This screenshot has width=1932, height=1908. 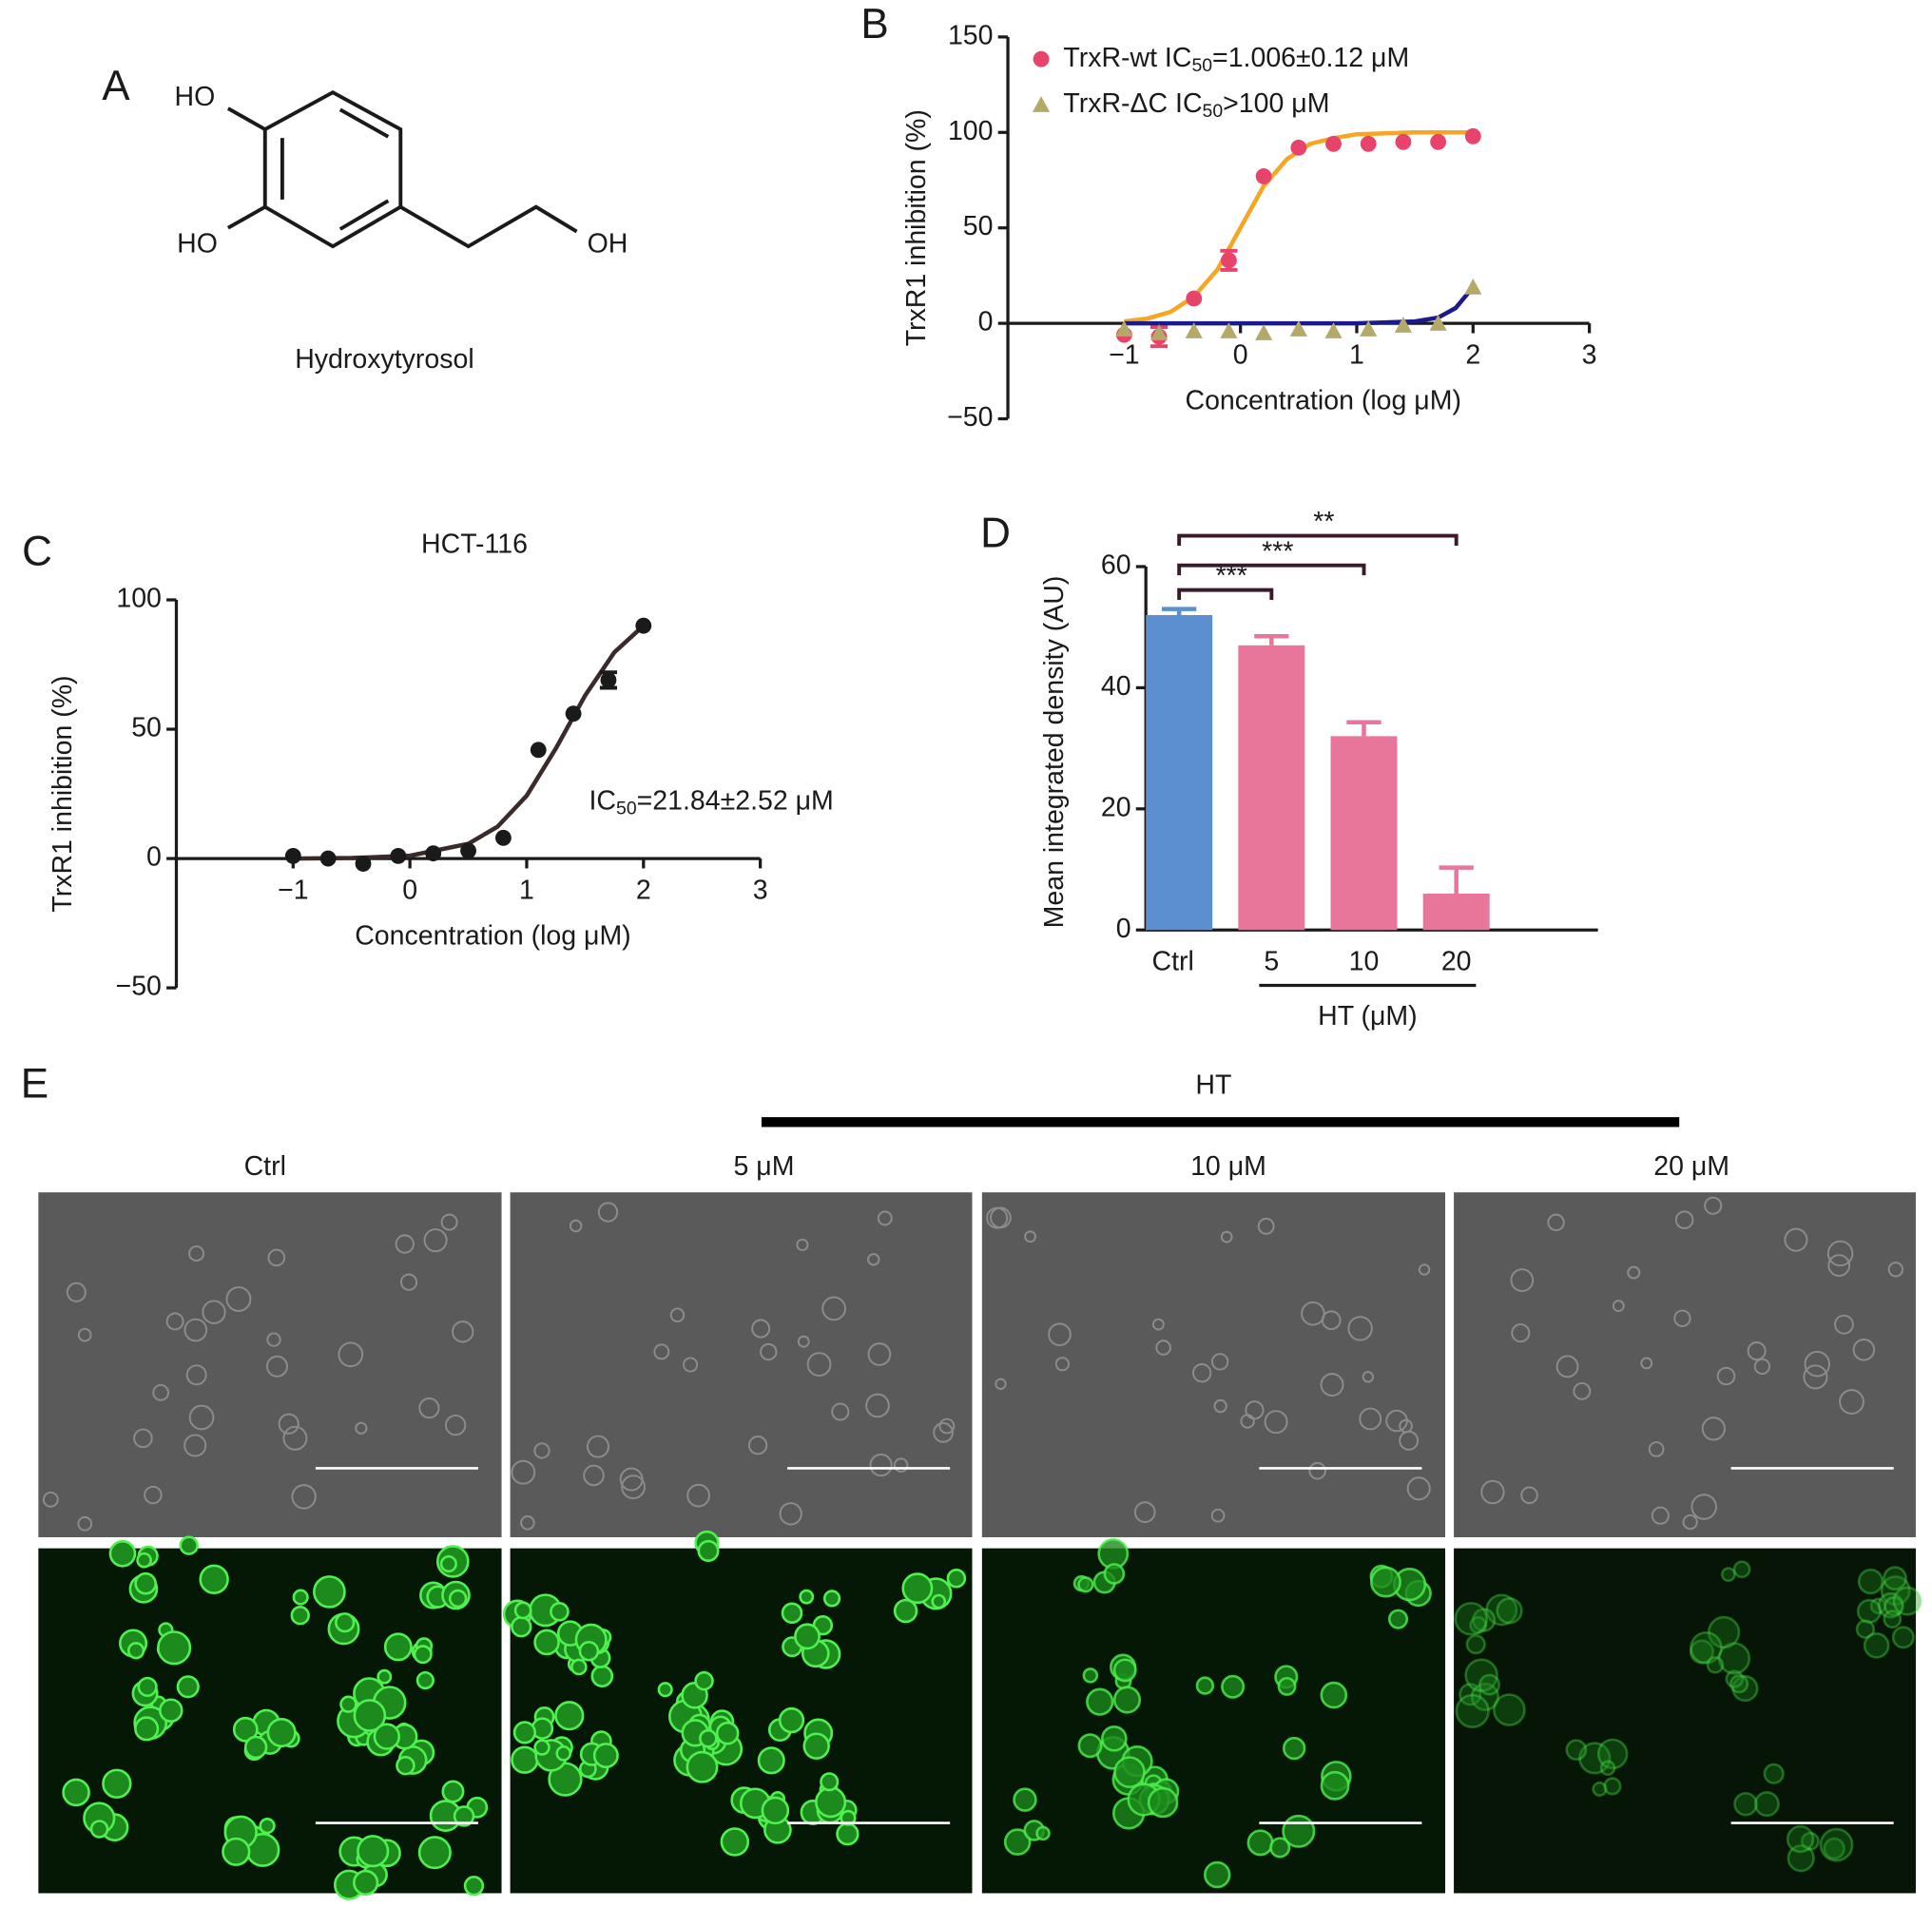 What do you see at coordinates (265, 1166) in the screenshot?
I see `column-label: Ctrl` at bounding box center [265, 1166].